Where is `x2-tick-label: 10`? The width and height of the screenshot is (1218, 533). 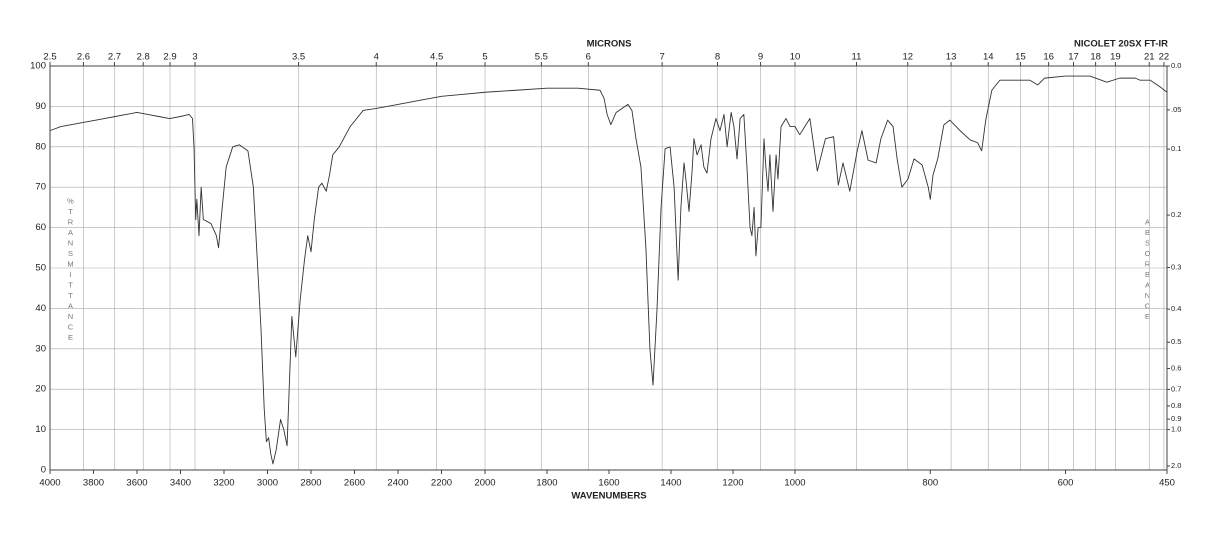
x2-tick-label: 10 is located at coordinates (795, 57).